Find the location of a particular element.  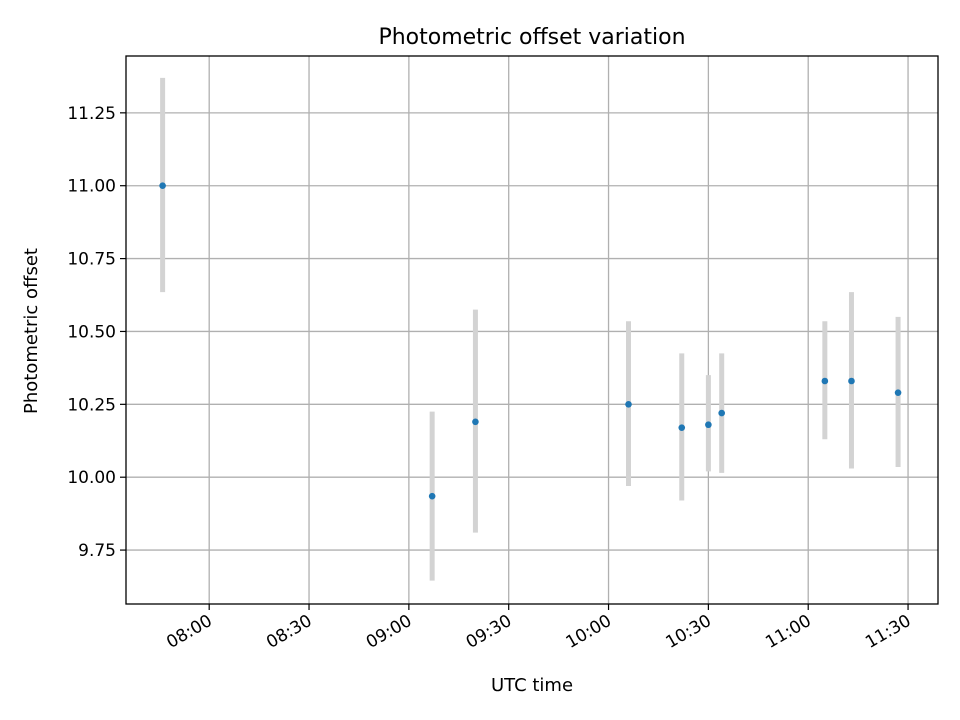

y-tick-label: 9.75 is located at coordinates (97, 551).